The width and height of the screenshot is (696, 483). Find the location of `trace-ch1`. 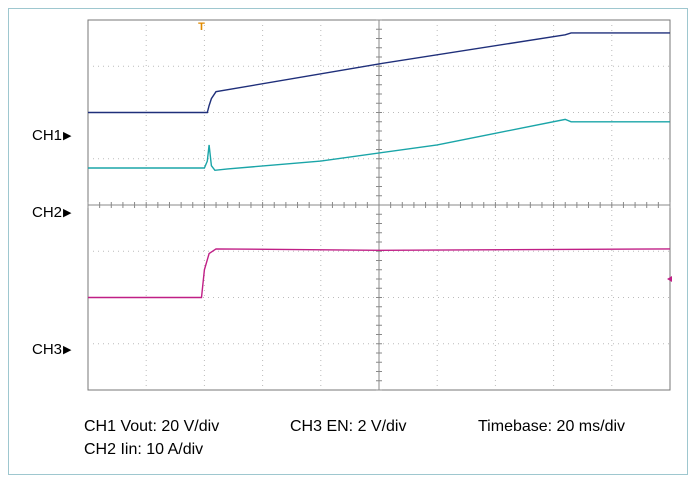

trace-ch1 is located at coordinates (379, 73).